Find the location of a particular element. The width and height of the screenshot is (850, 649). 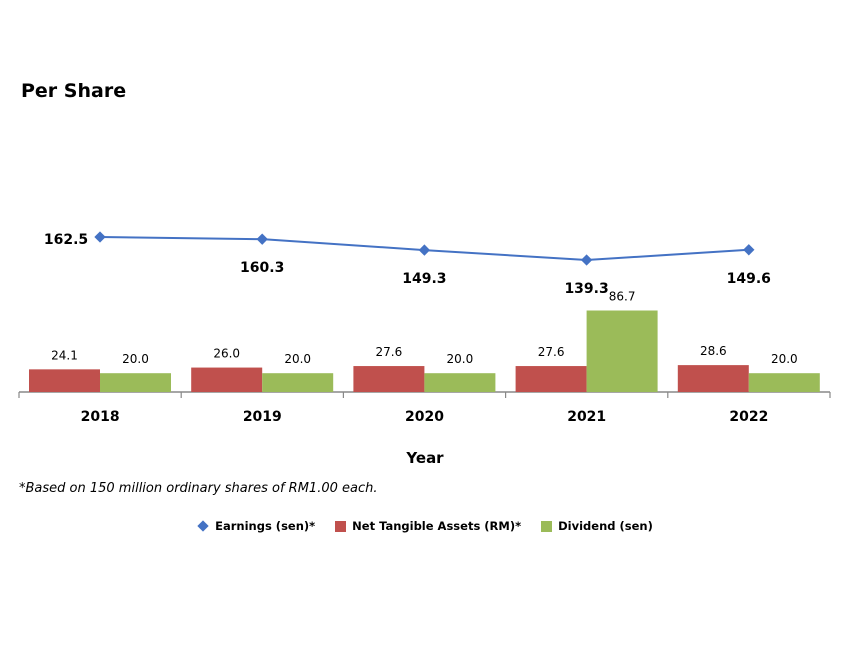

data-label-earnings: 160.3 is located at coordinates (262, 268).